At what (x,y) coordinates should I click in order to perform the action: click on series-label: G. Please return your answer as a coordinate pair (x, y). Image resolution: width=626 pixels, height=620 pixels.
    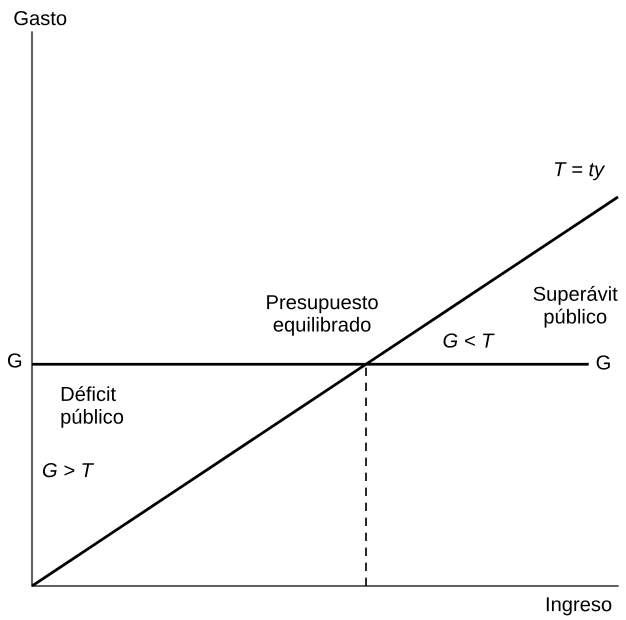
    Looking at the image, I should click on (603, 362).